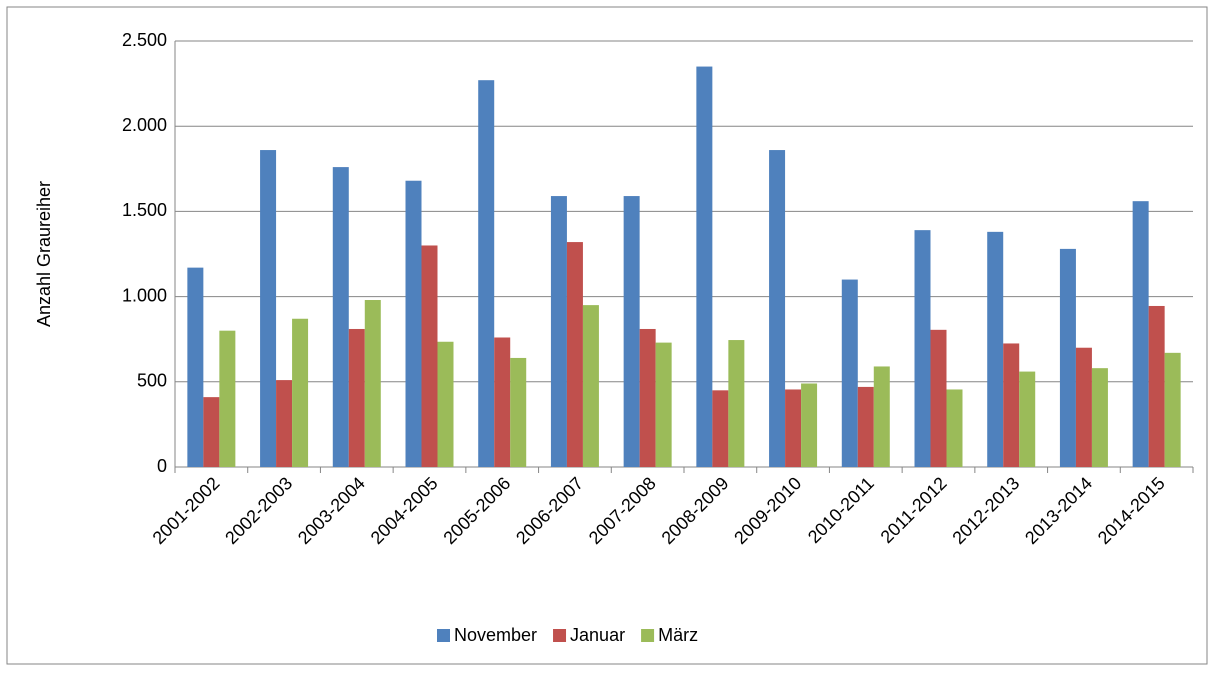  Describe the element at coordinates (144, 210) in the screenshot. I see `y-tick-label: 1.500` at that location.